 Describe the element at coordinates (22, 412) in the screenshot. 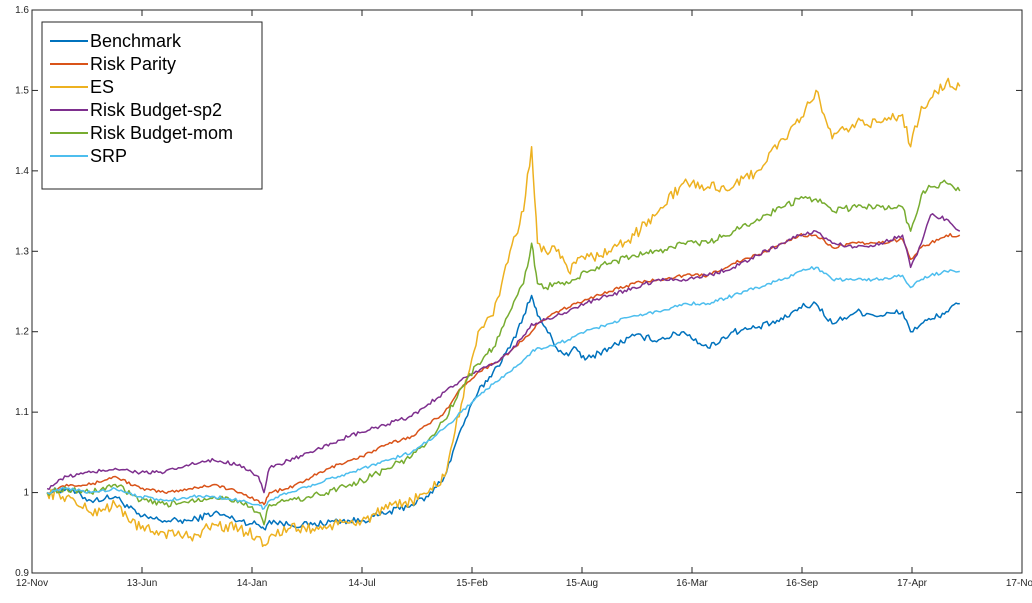

I see `y-tick-label: 1.1` at that location.